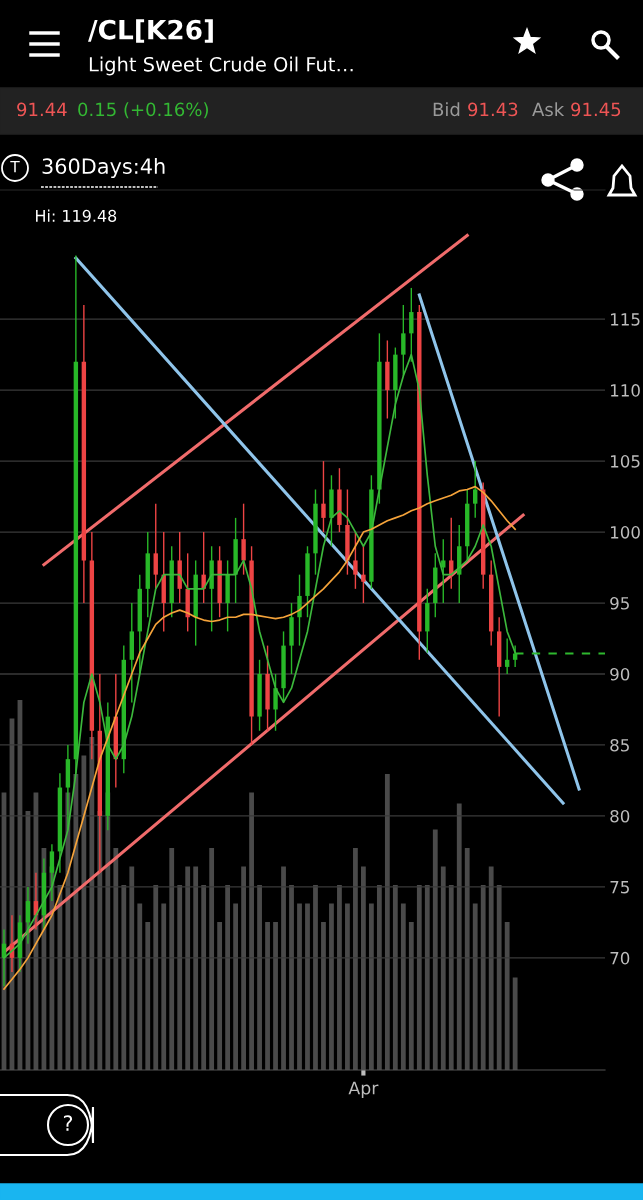 The height and width of the screenshot is (1200, 643). Describe the element at coordinates (620, 816) in the screenshot. I see `y-tick-label: 80` at that location.